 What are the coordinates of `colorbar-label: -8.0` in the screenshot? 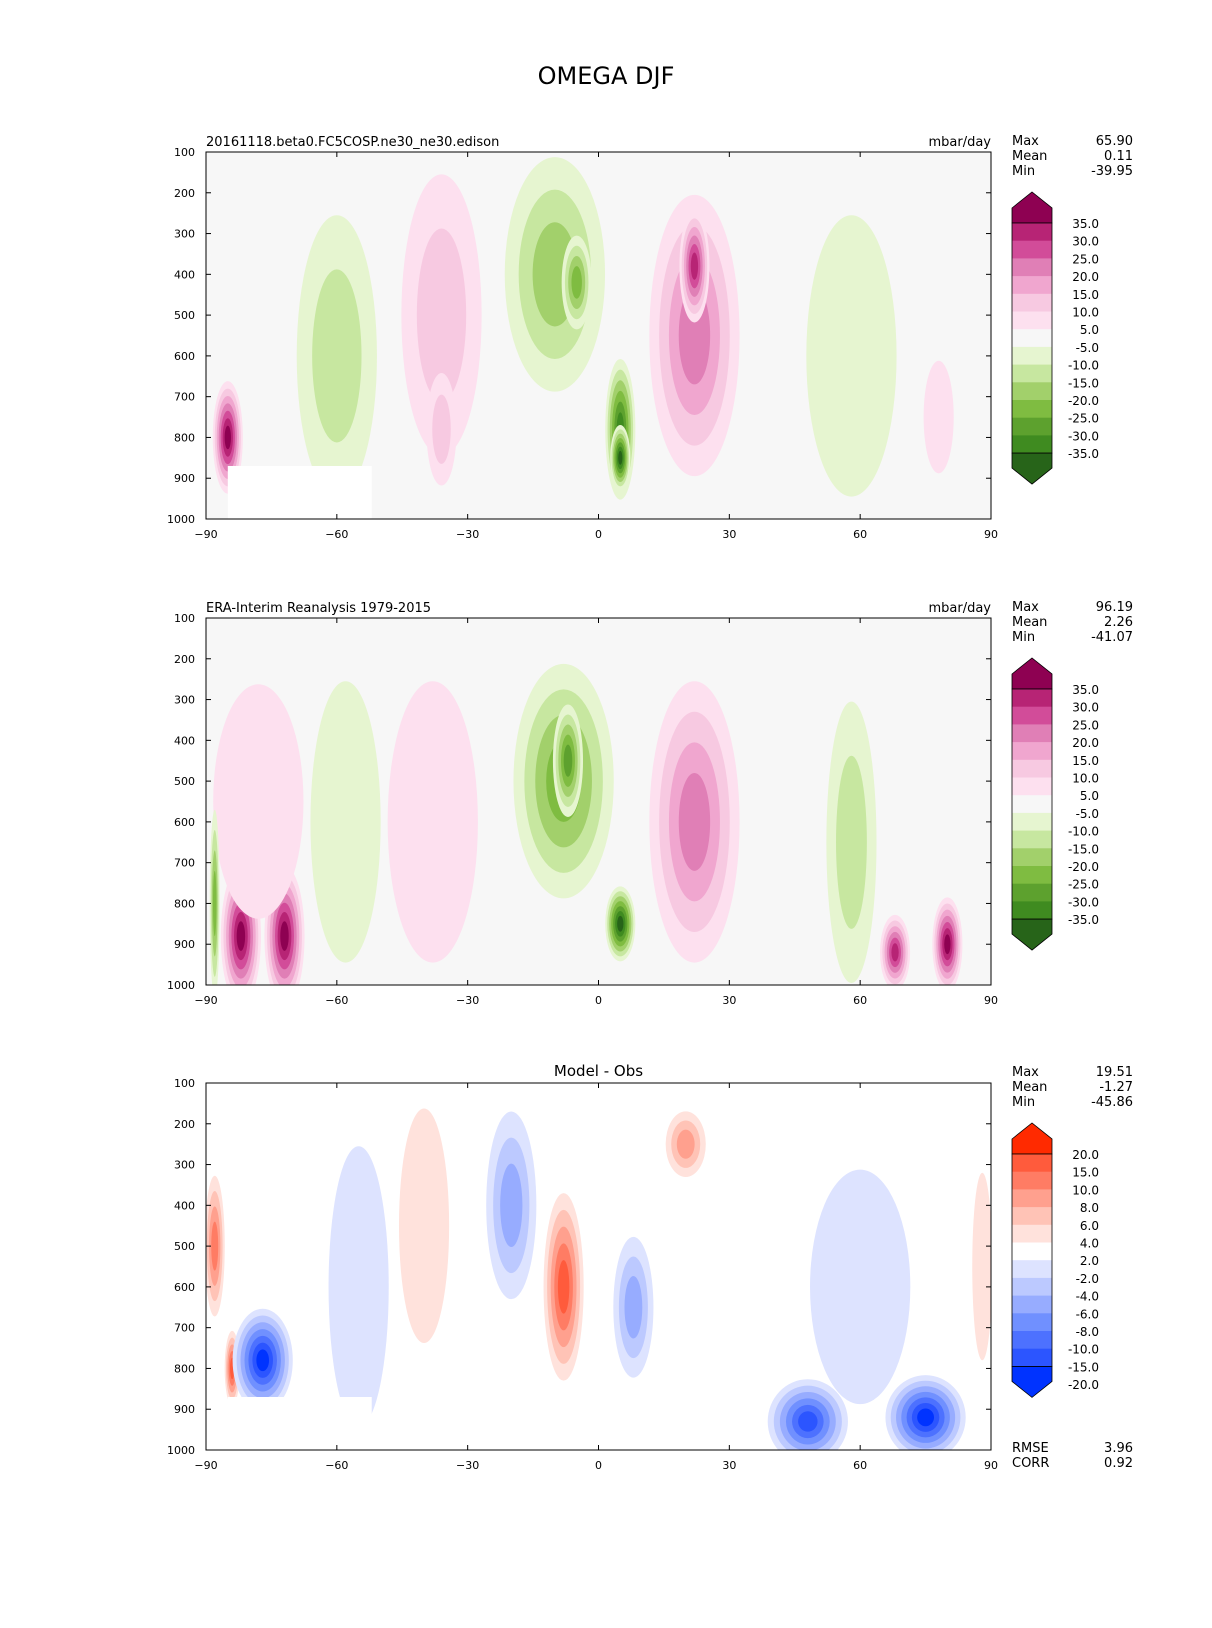 It's located at (1087, 1332).